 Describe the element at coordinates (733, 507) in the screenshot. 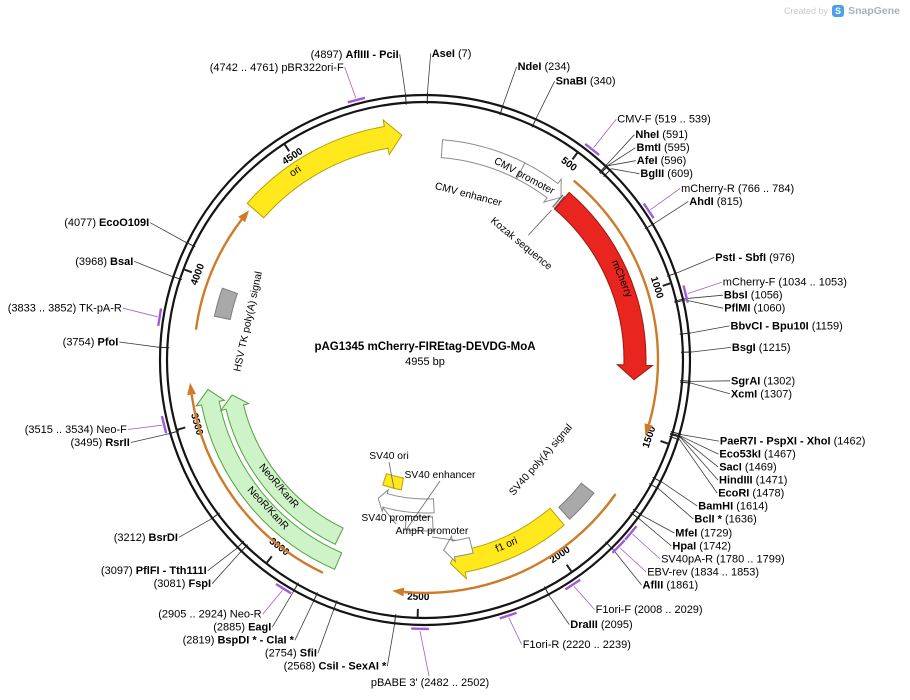

I see `site-label: BamHI (1614)` at that location.